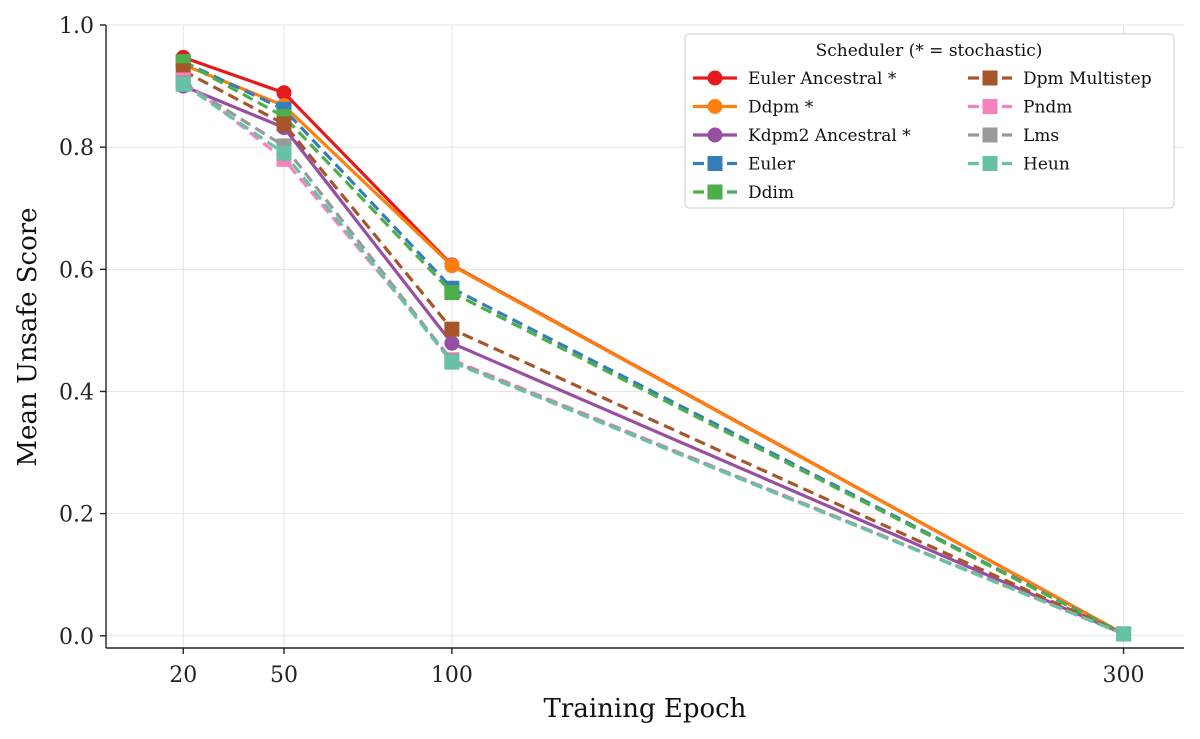  What do you see at coordinates (76, 392) in the screenshot?
I see `y-tick-label: 0.4` at bounding box center [76, 392].